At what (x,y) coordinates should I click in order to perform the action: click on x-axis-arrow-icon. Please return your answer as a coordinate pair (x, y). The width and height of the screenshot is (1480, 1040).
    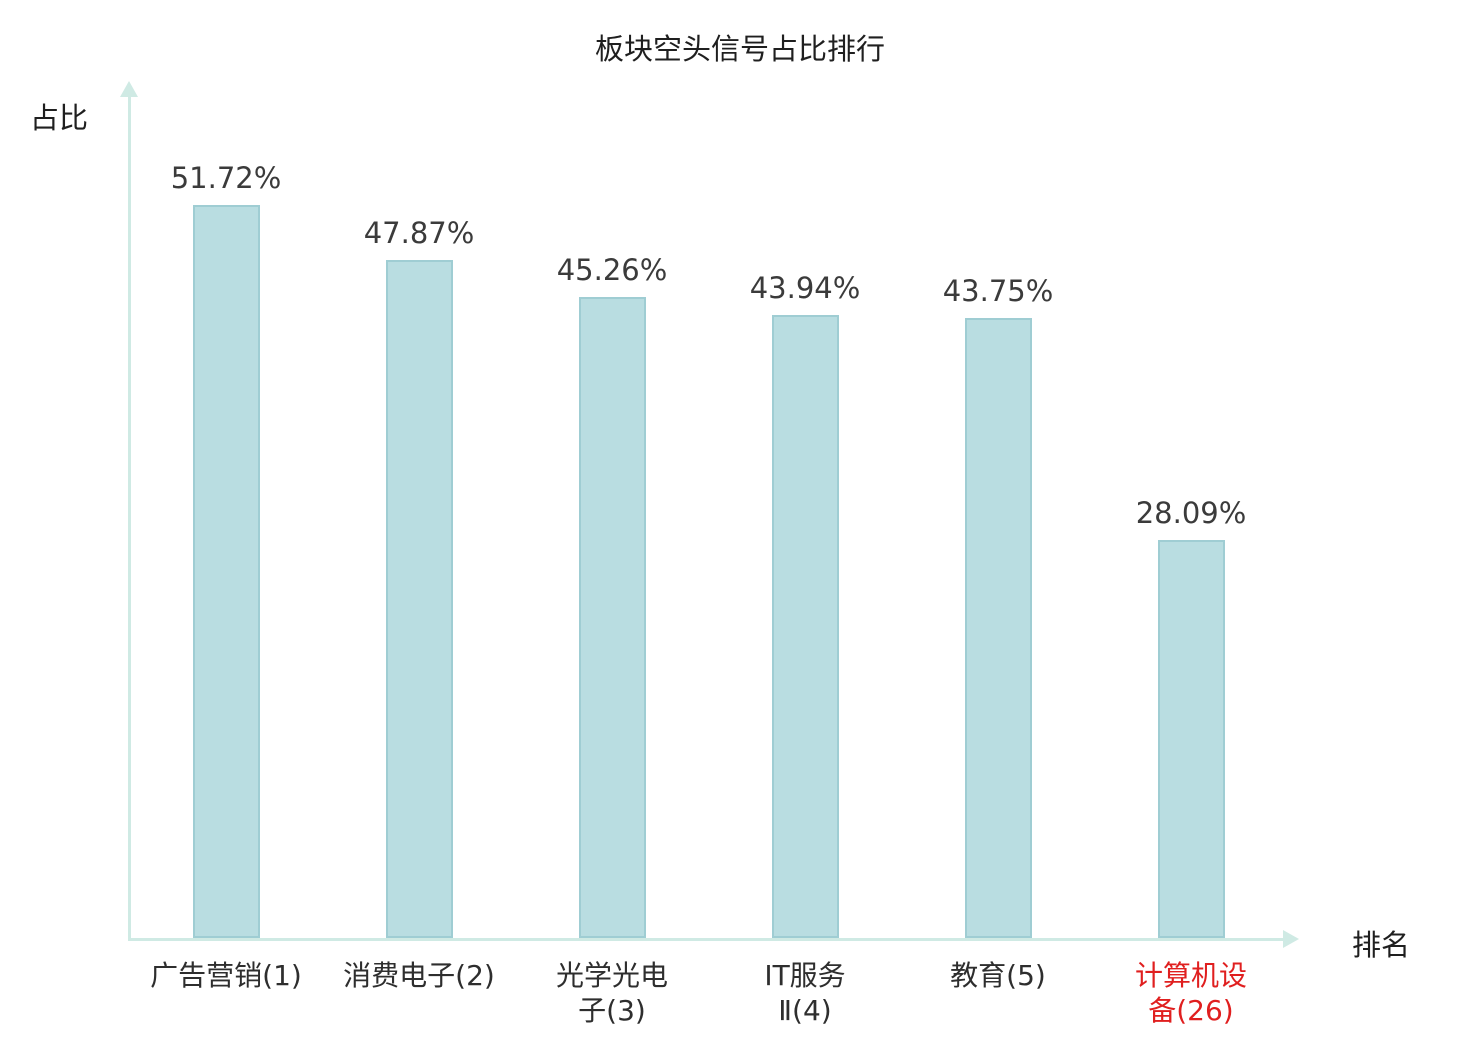
    Looking at the image, I should click on (1291, 939).